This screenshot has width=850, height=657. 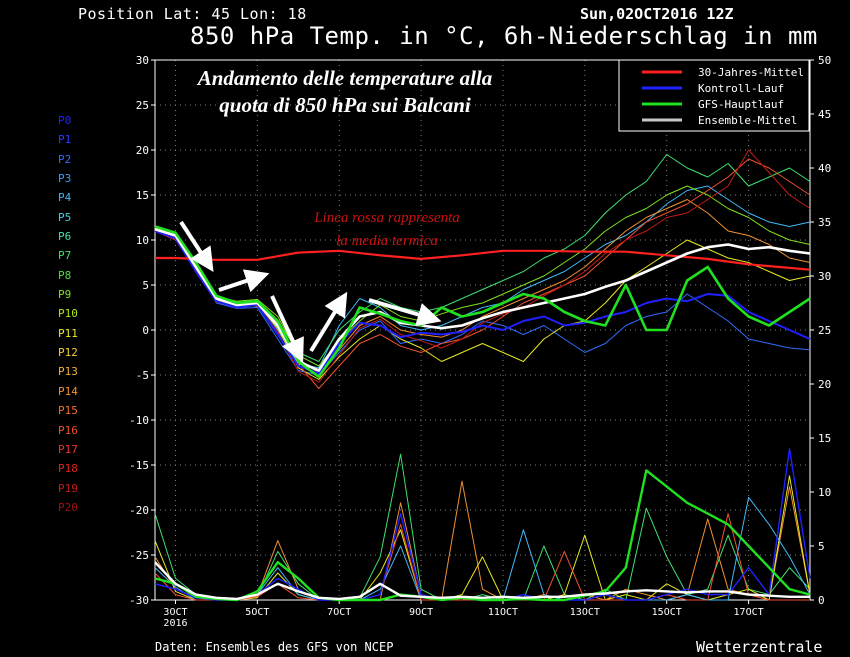 I want to click on member-label: P4, so click(x=65, y=198).